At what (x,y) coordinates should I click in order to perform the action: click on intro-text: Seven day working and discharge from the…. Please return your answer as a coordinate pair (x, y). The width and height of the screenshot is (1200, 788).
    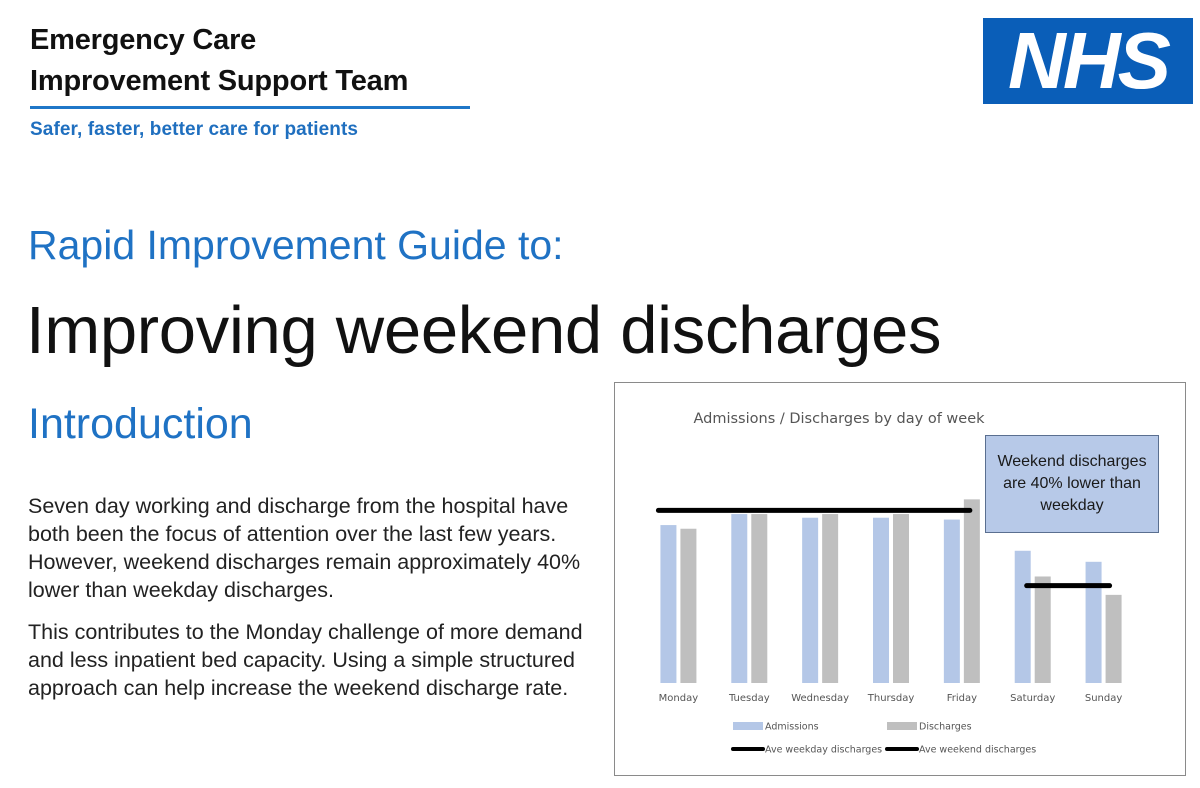
    Looking at the image, I should click on (313, 604).